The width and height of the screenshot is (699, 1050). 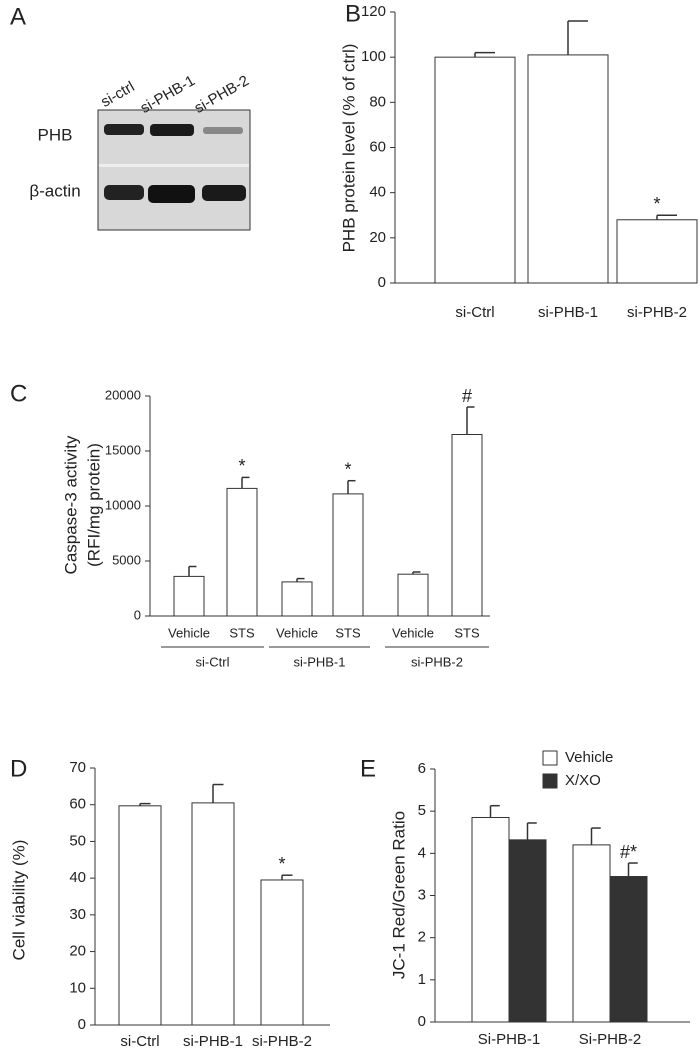 What do you see at coordinates (348, 148) in the screenshot?
I see `y-axis-label: PHB protein level (% of ctrl)` at bounding box center [348, 148].